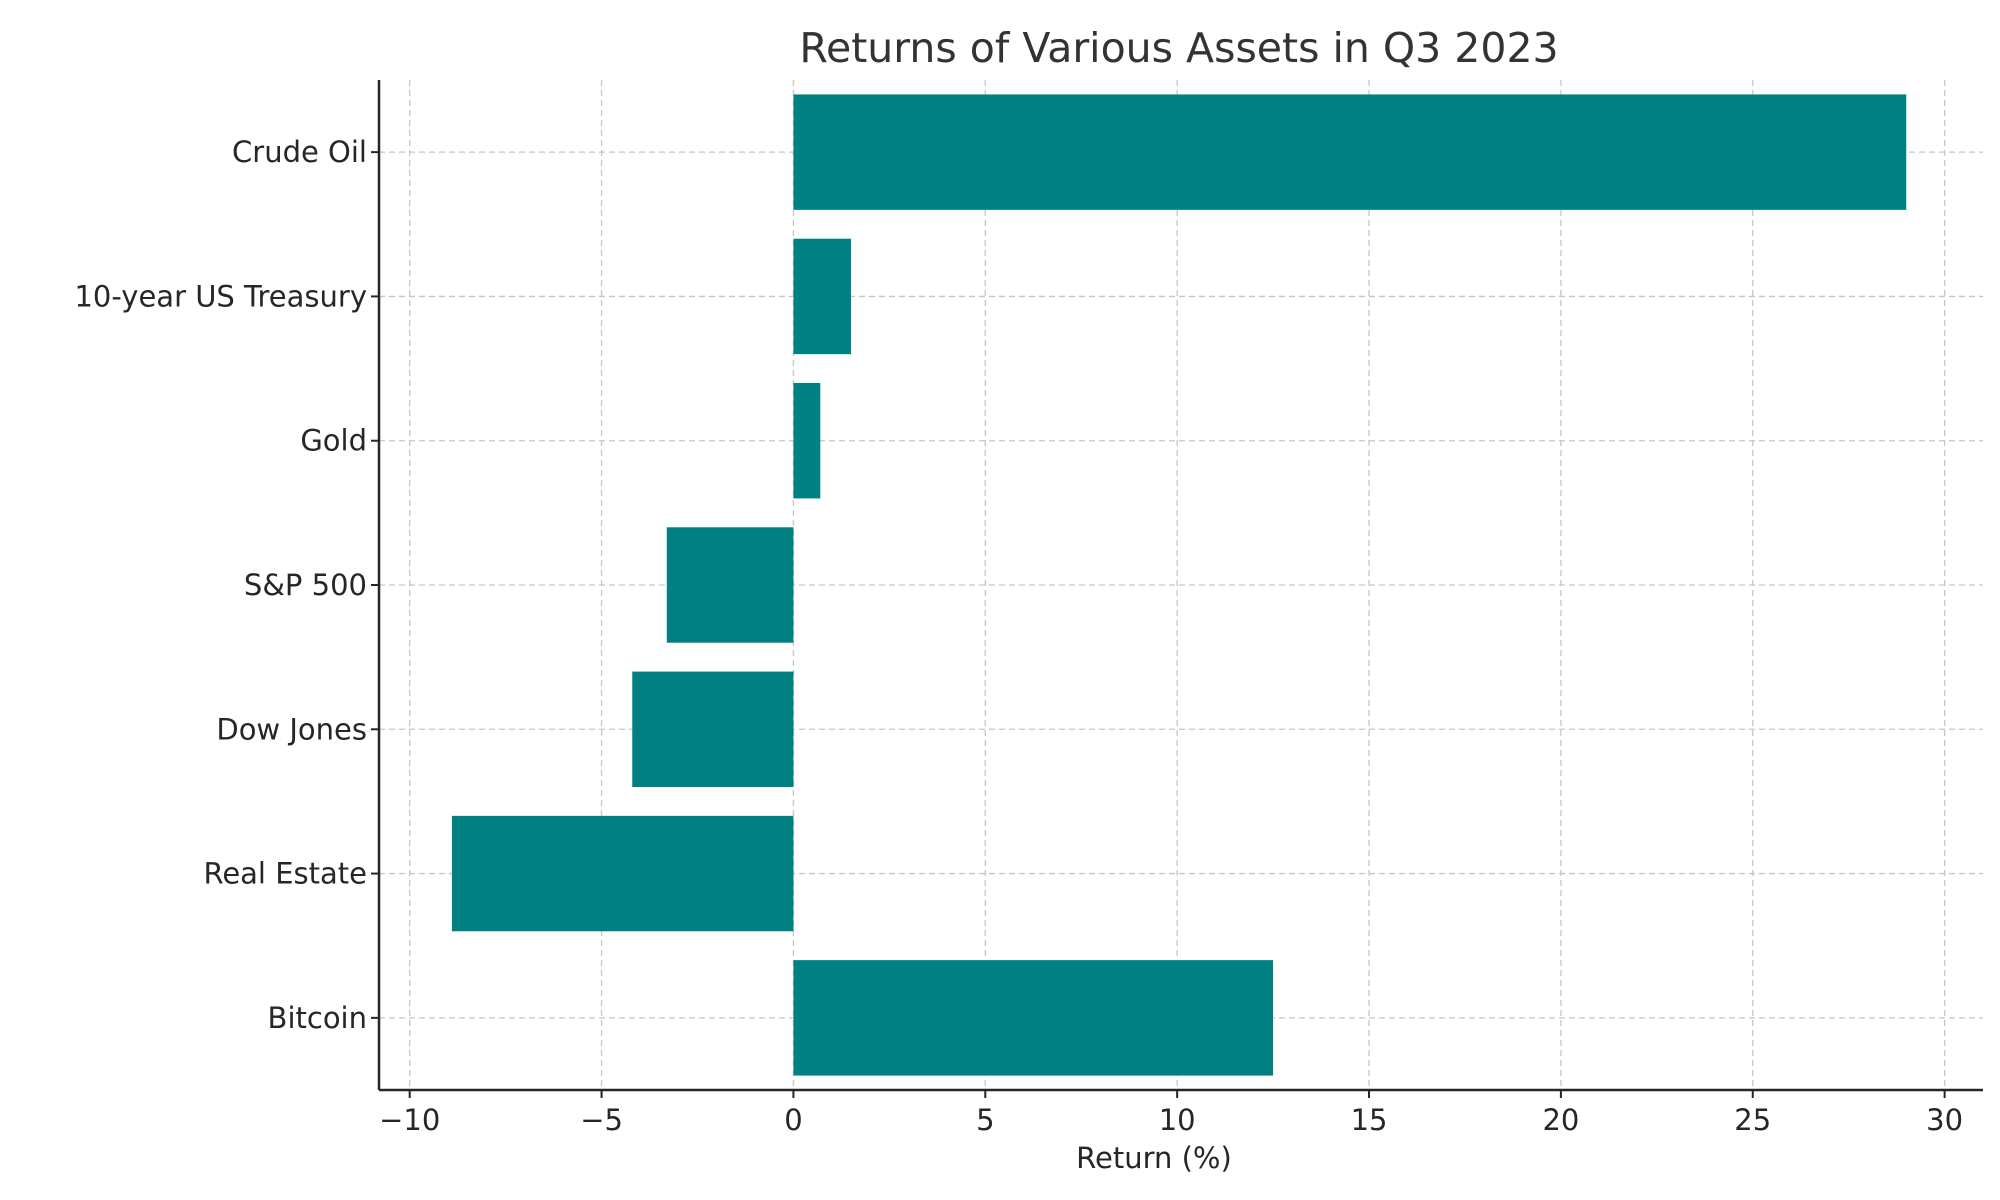 The width and height of the screenshot is (2000, 1200). Describe the element at coordinates (1178, 48) in the screenshot. I see `chart-title: Returns of Various Assets in Q3 2023` at that location.